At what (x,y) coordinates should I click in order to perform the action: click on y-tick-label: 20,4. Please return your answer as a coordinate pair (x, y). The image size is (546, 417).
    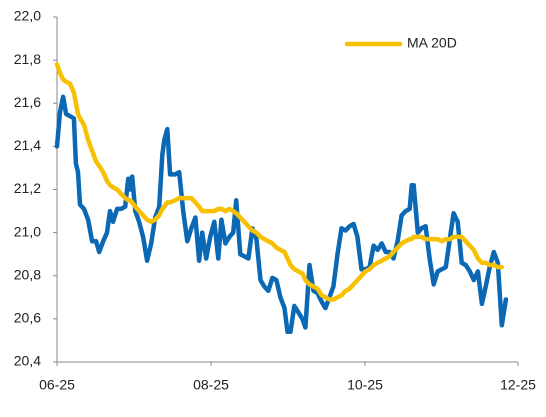
    Looking at the image, I should click on (27, 361).